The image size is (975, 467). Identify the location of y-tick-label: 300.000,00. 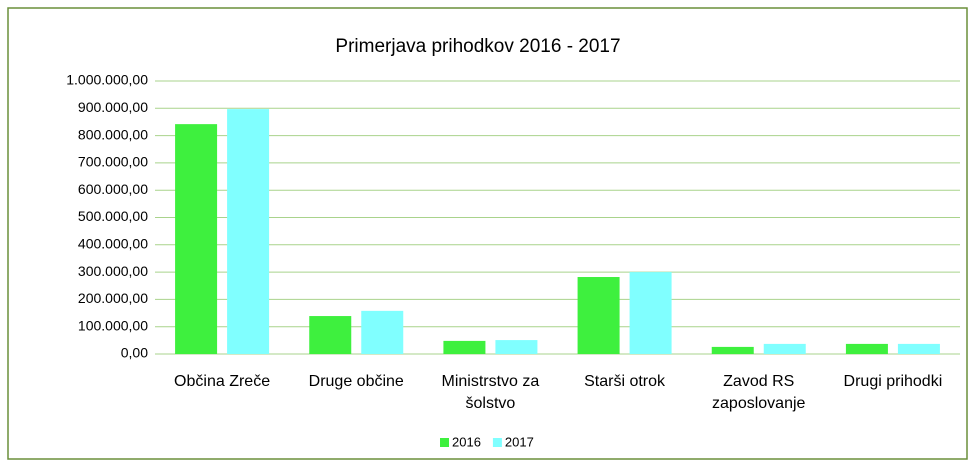
(113, 271).